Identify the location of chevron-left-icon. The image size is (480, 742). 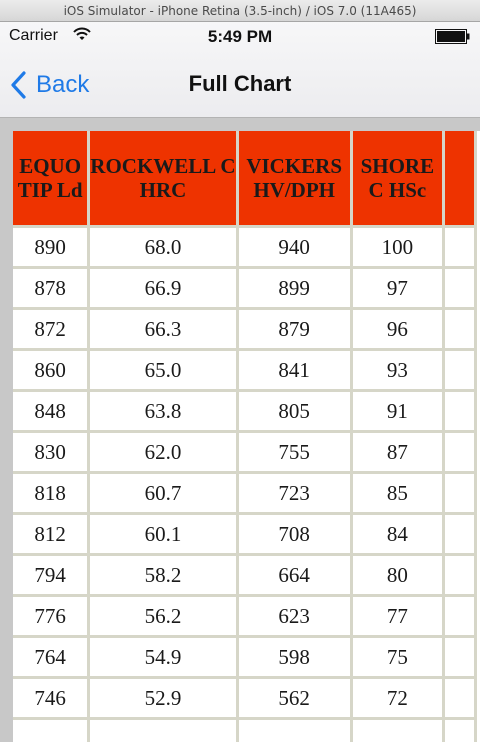
(18, 85).